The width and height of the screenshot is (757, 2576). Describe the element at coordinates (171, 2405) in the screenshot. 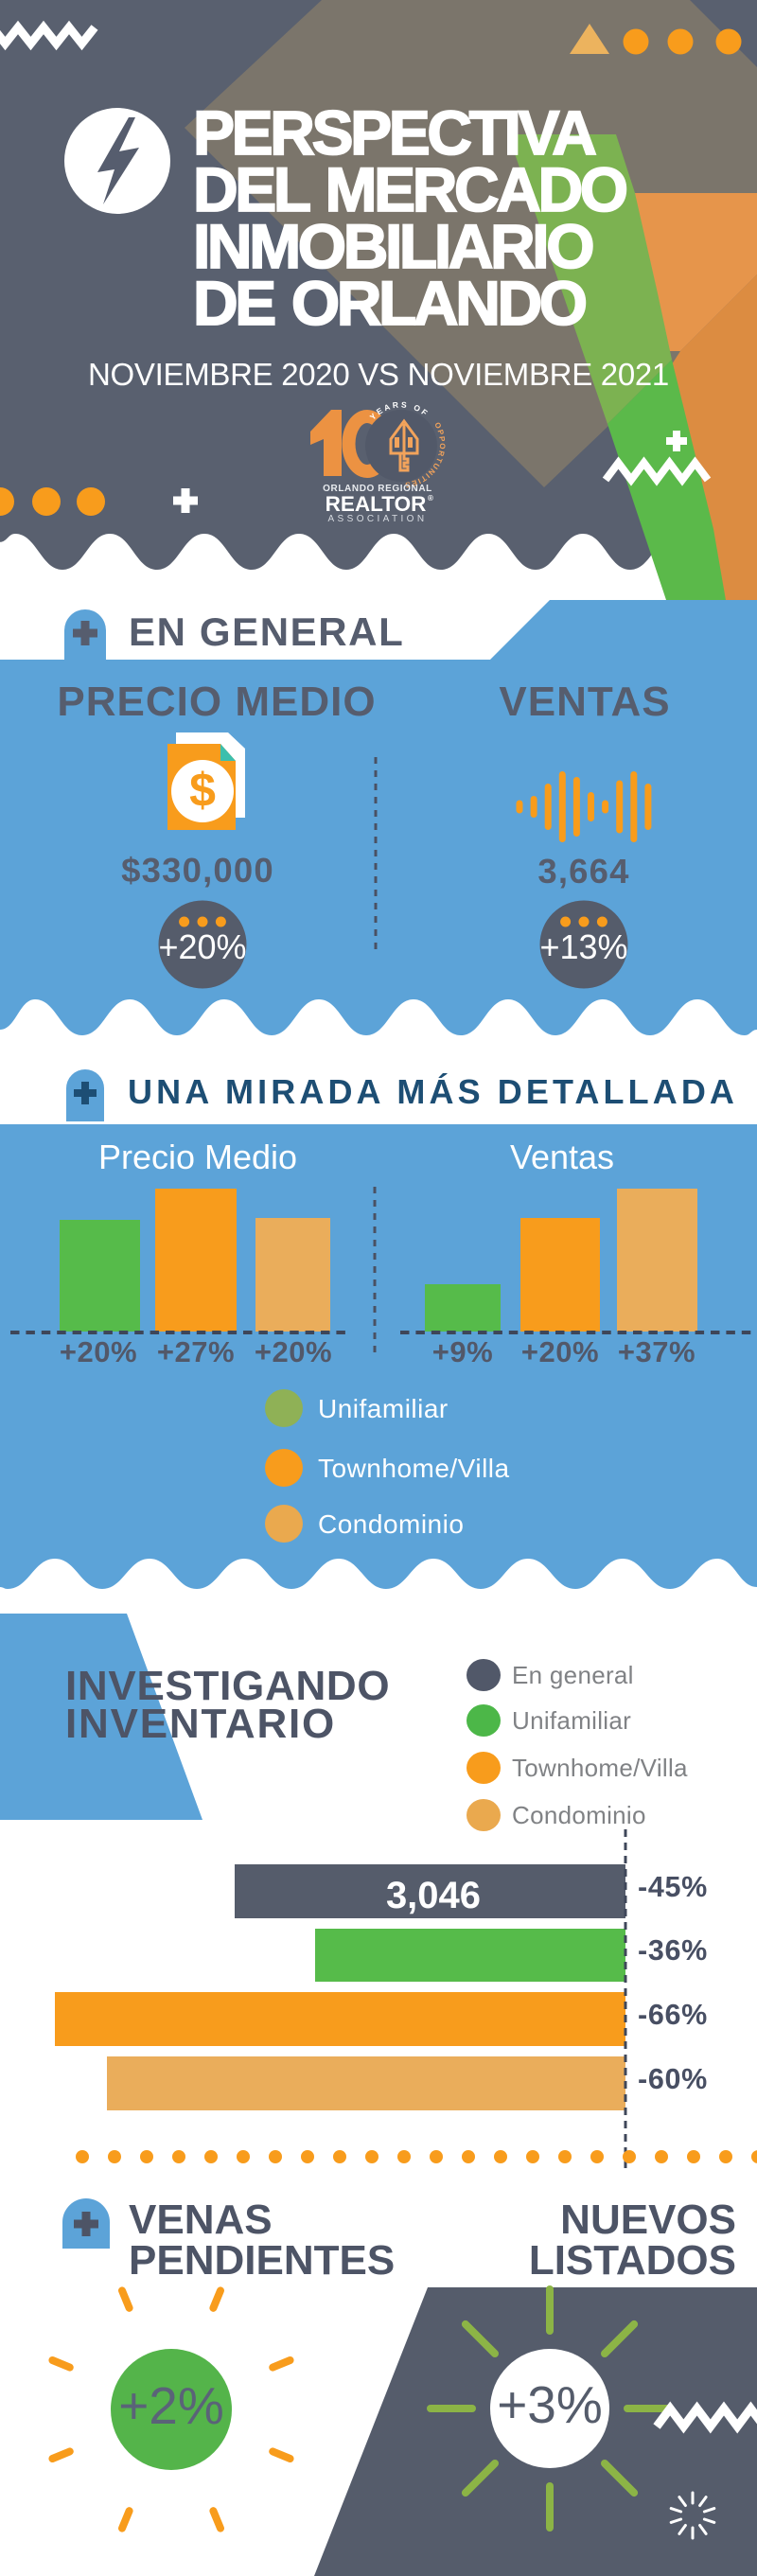

I see `svg-text: +2%` at that location.